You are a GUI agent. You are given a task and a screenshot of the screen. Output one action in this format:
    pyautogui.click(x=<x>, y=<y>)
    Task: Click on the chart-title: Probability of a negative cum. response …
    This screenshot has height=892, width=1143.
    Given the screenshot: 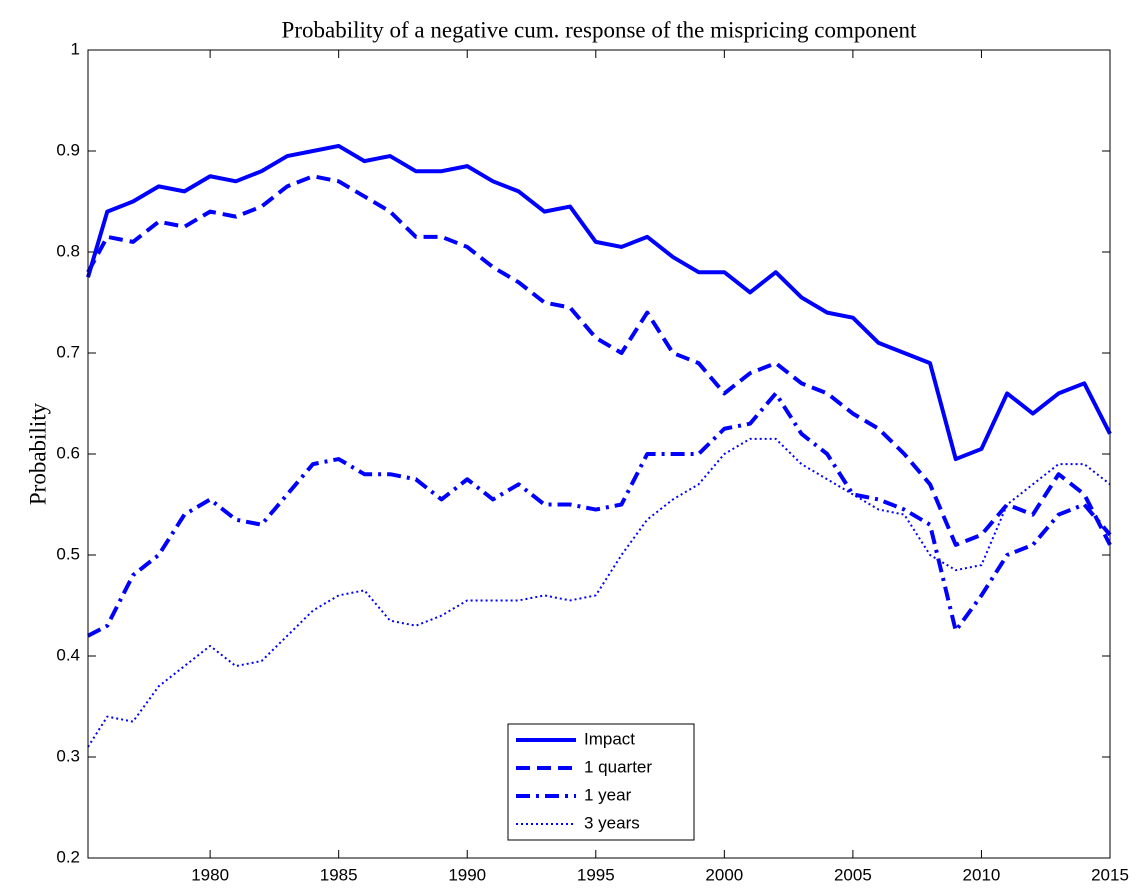 What is the action you would take?
    pyautogui.click(x=600, y=29)
    